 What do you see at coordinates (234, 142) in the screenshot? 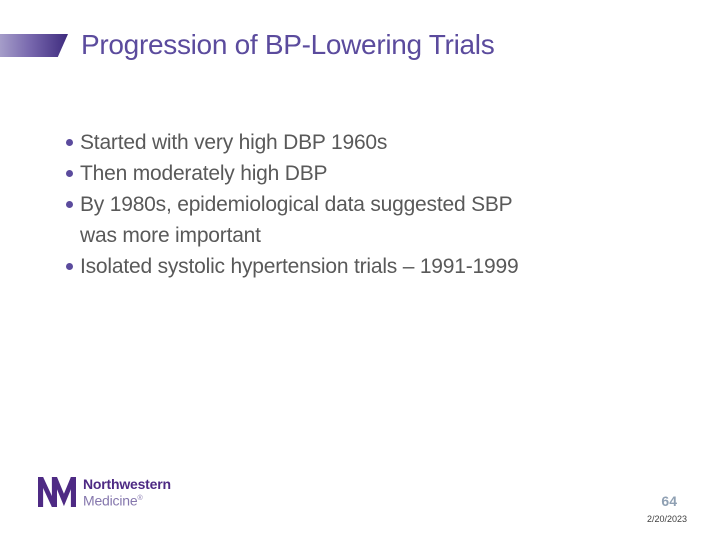
I see `bullet-item-text: Started with very high DBP 1960s` at bounding box center [234, 142].